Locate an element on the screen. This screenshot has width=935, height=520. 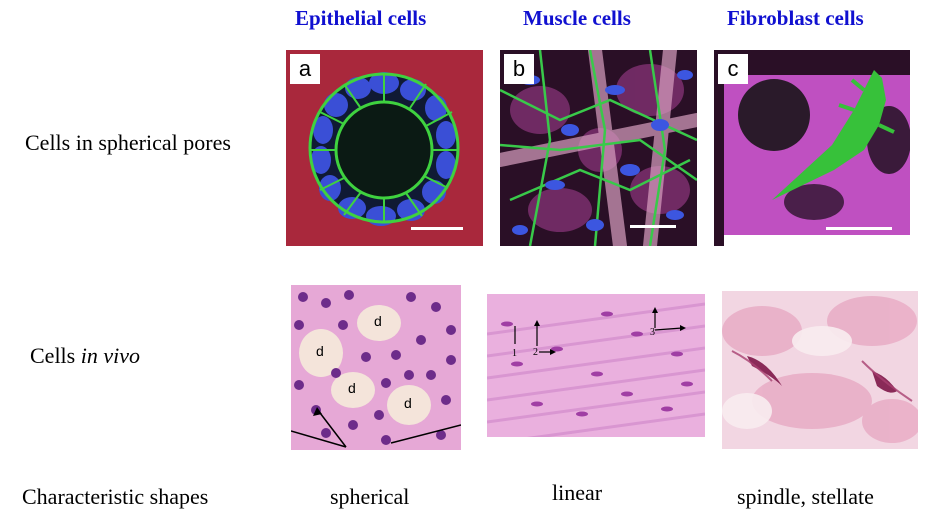
panel-letter-c: c is located at coordinates (733, 69).